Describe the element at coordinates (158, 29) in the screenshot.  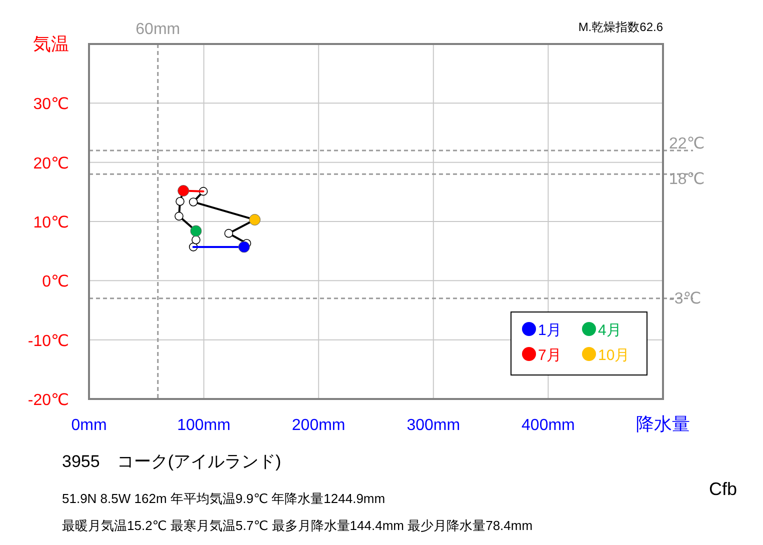
I see `ref-line-label: 60mm` at that location.